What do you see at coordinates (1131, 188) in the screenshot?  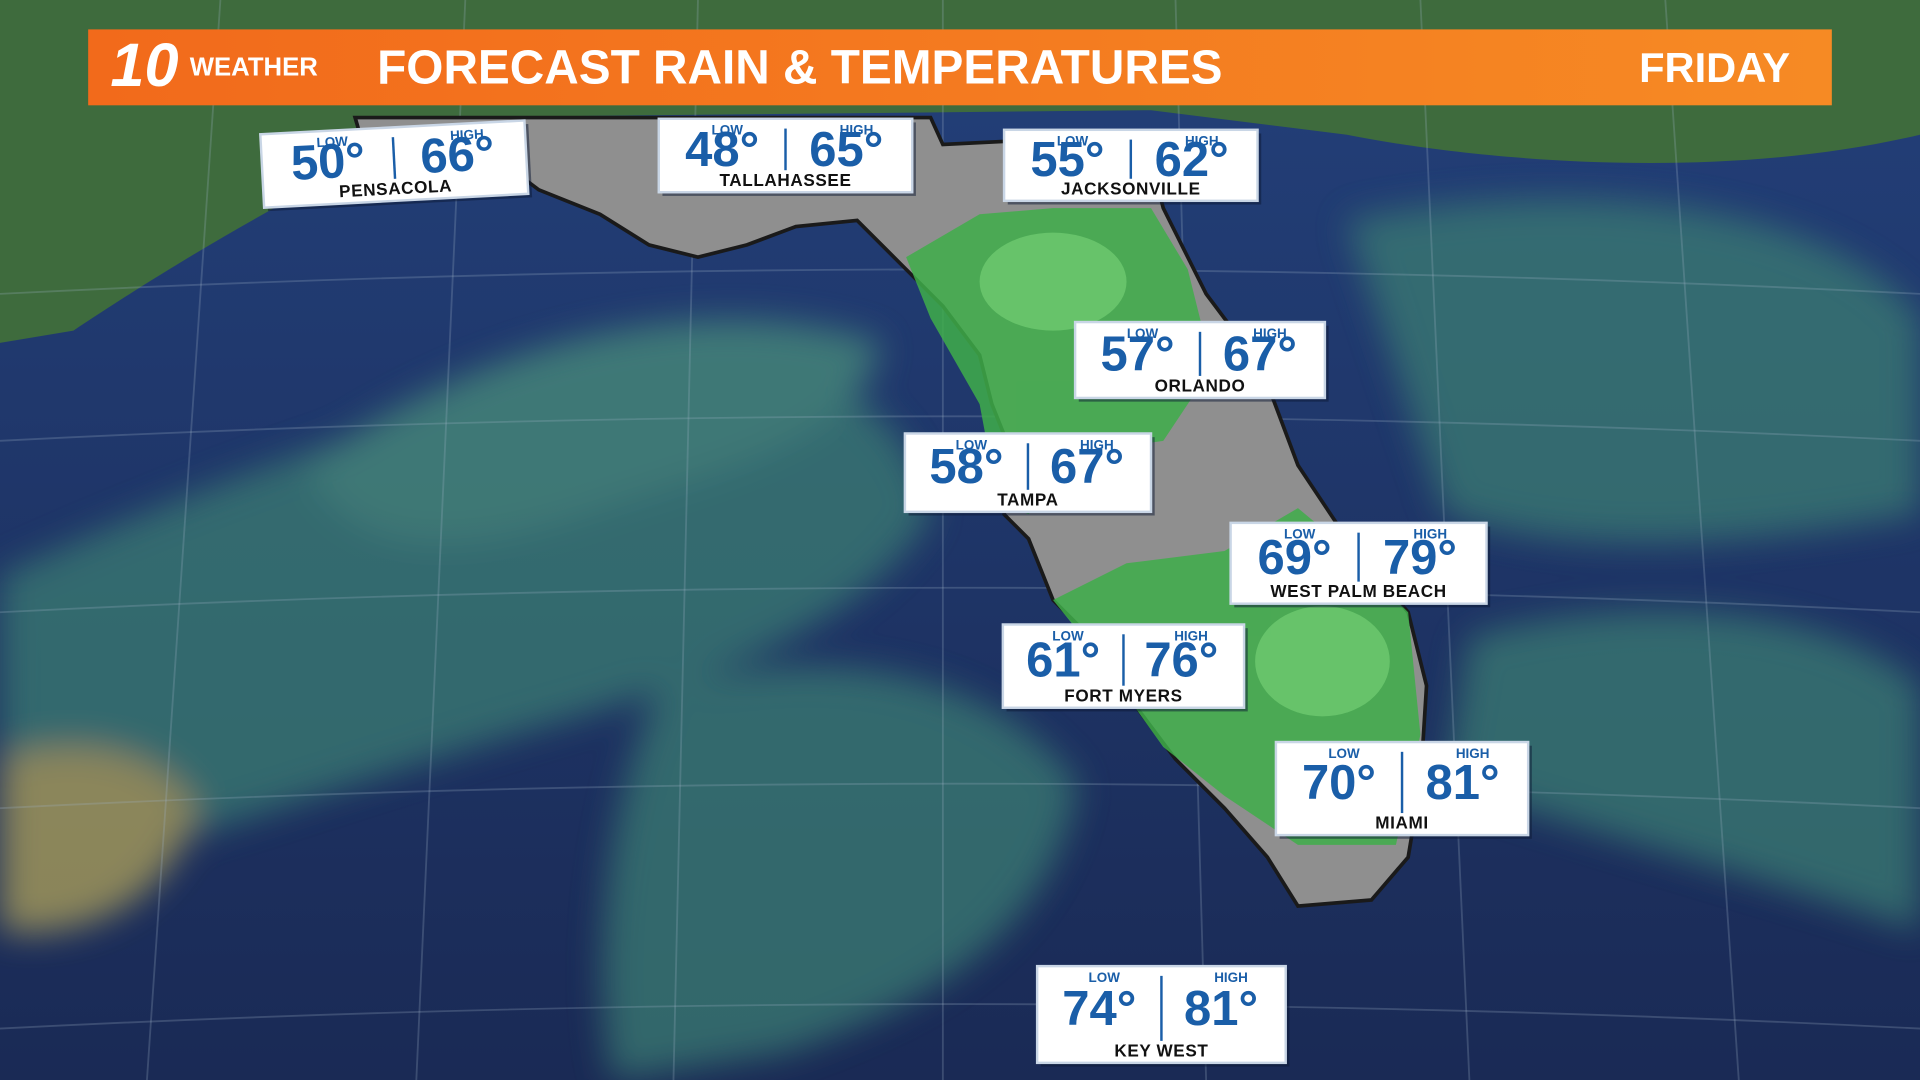 I see `city-name: JACKSONVILLE` at bounding box center [1131, 188].